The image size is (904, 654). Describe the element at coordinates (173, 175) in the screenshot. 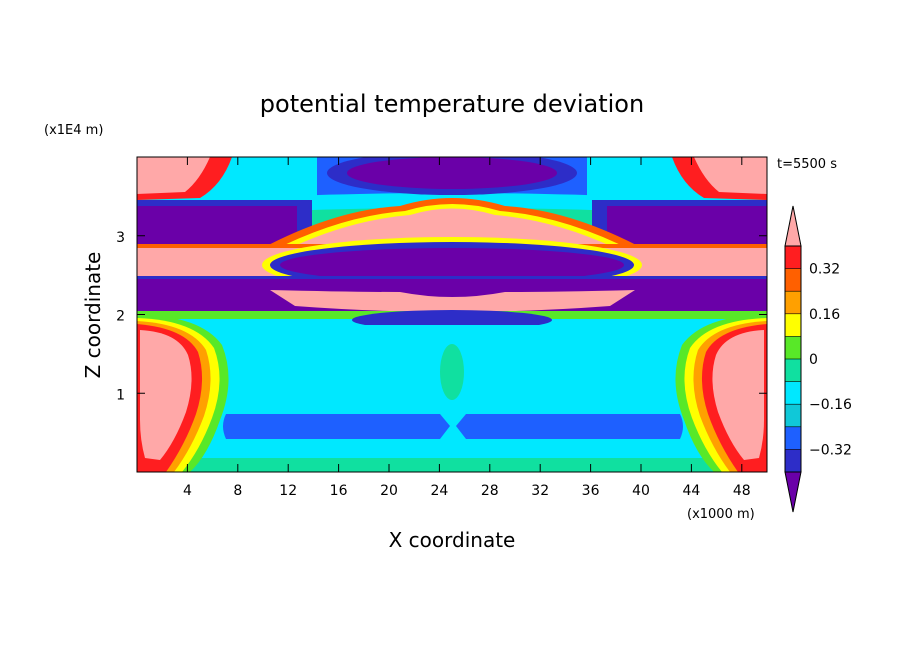

I see `upper-left-corner-pink` at that location.